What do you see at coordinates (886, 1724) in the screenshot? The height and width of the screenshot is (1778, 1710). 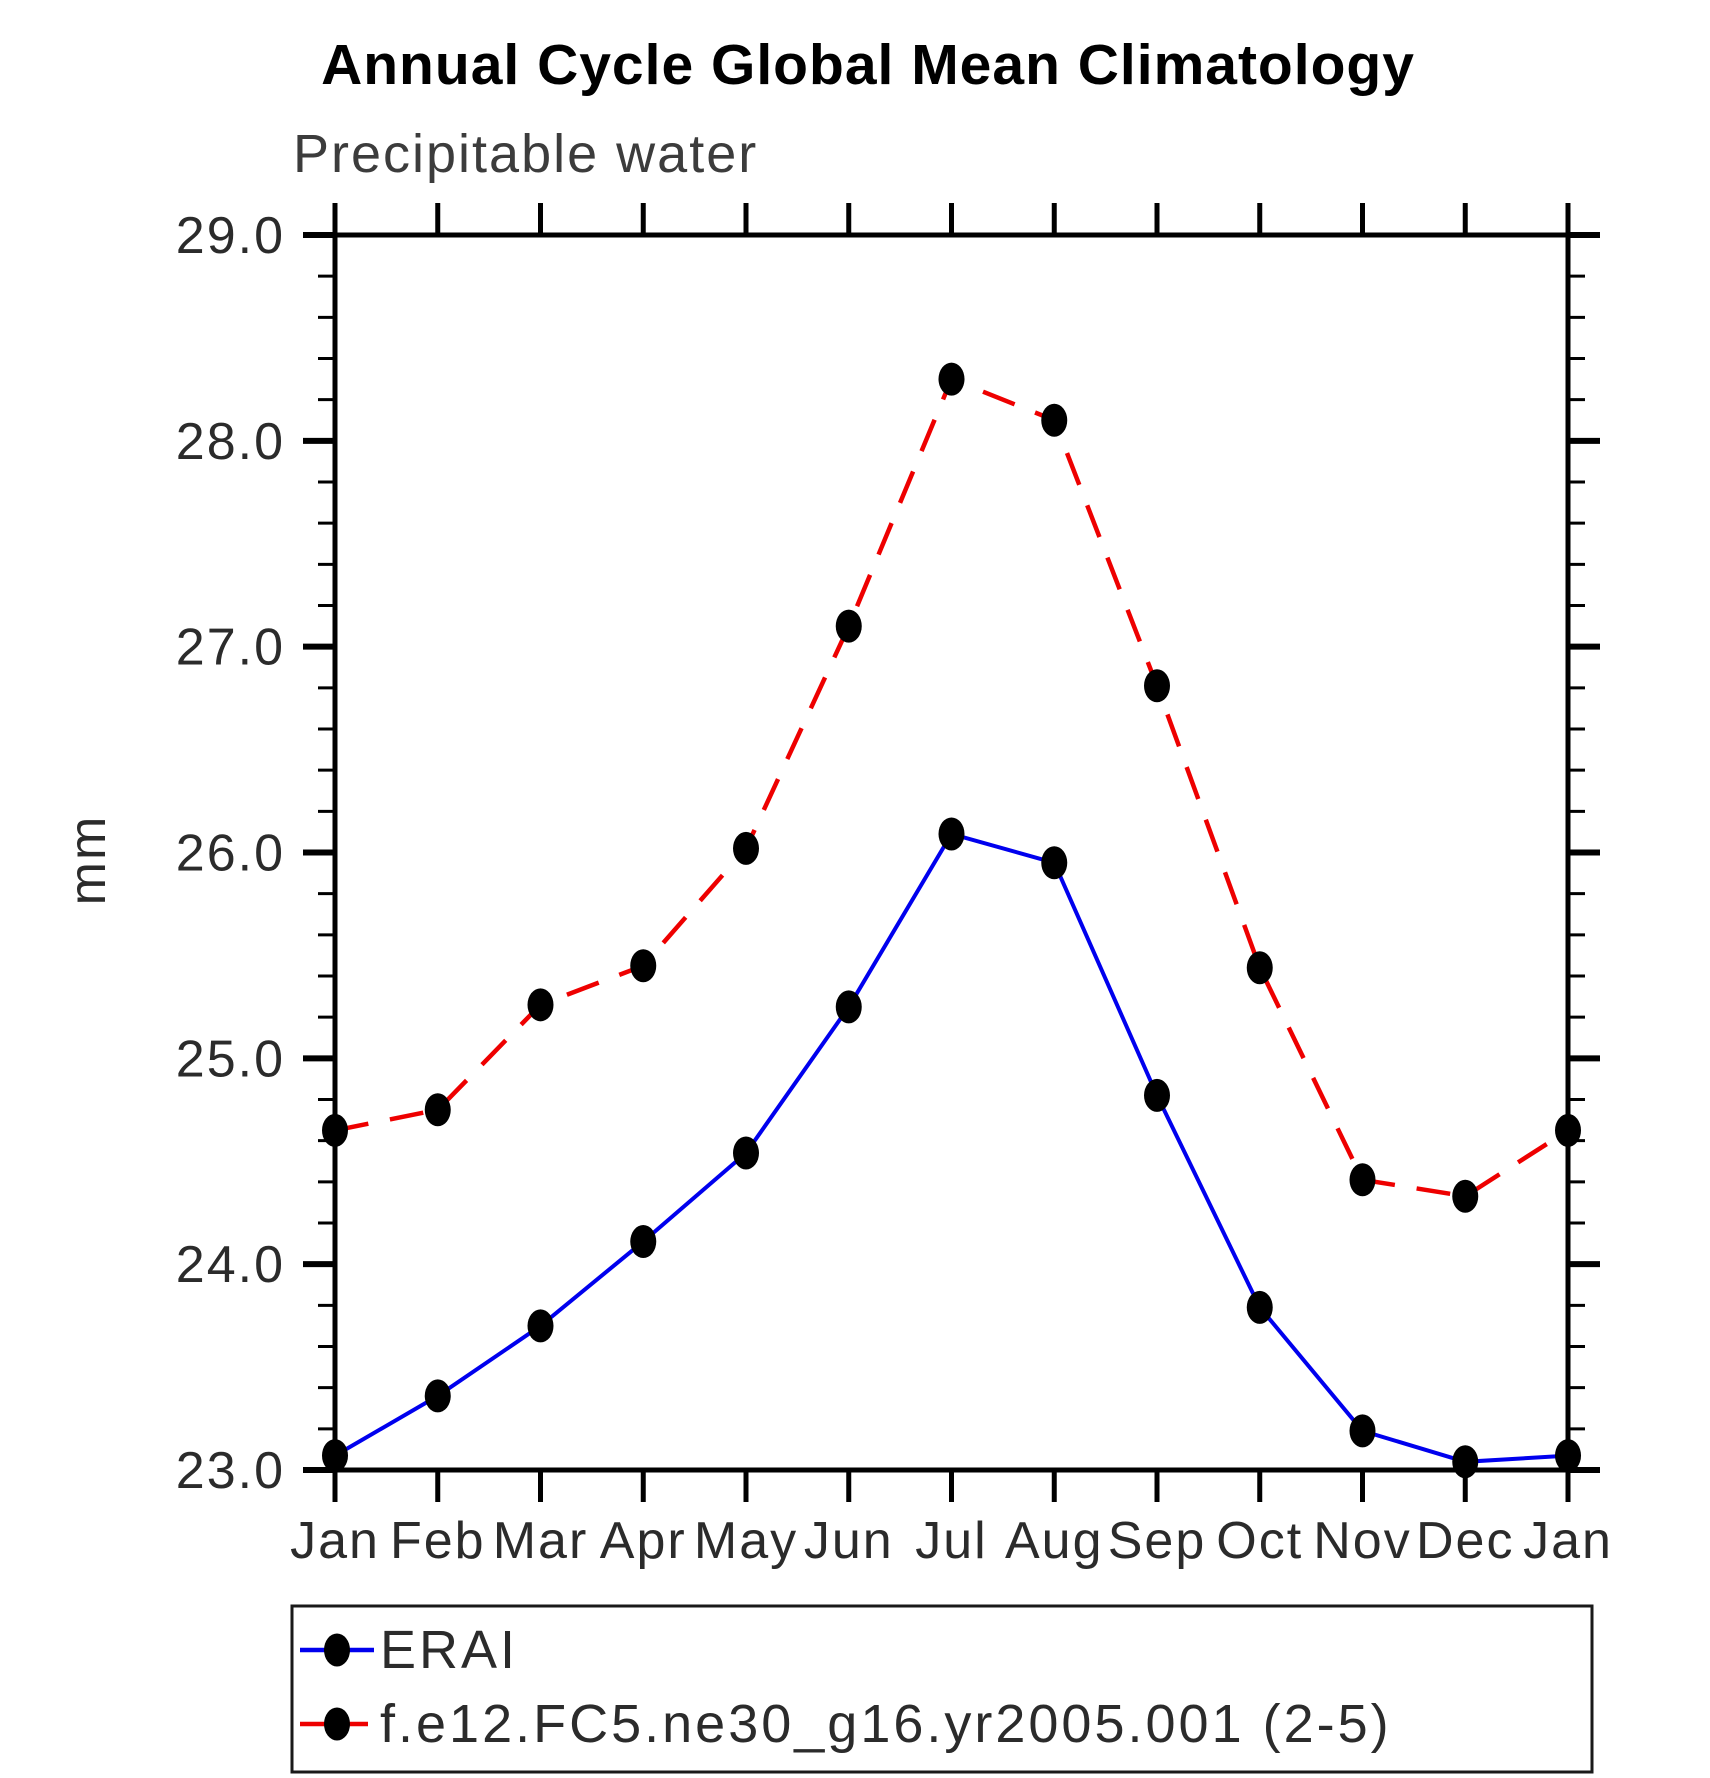 I see `legend-label-model: f.e12.FC5.ne30_g16.yr2005.001 (2-5)` at bounding box center [886, 1724].